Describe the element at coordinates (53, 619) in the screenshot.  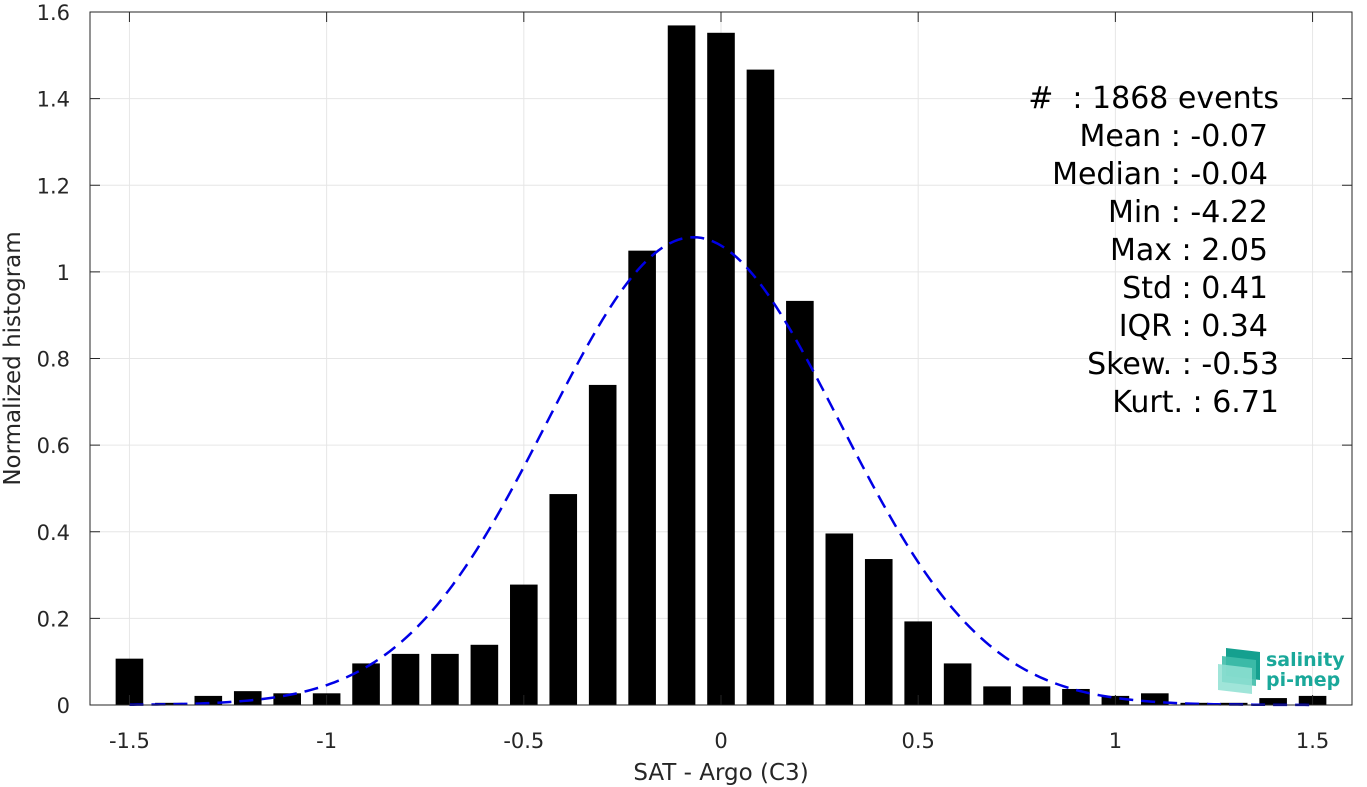
I see `y-tick-label: 0.2` at that location.